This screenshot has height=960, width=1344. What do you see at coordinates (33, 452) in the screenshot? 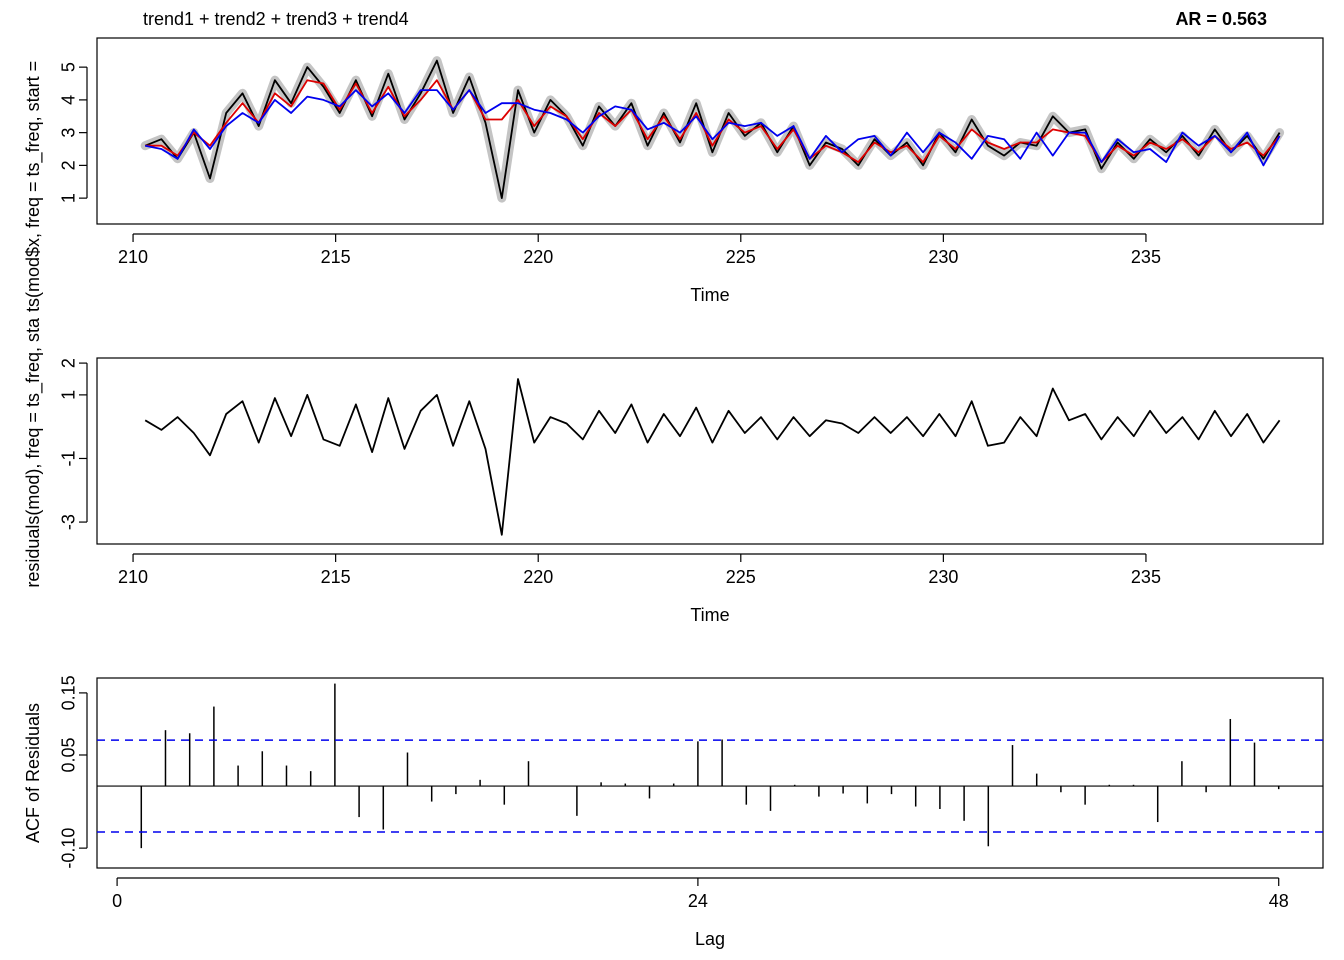
I see `y-axis-label: residuals(mod), freq = ts_freq, sta` at bounding box center [33, 452].